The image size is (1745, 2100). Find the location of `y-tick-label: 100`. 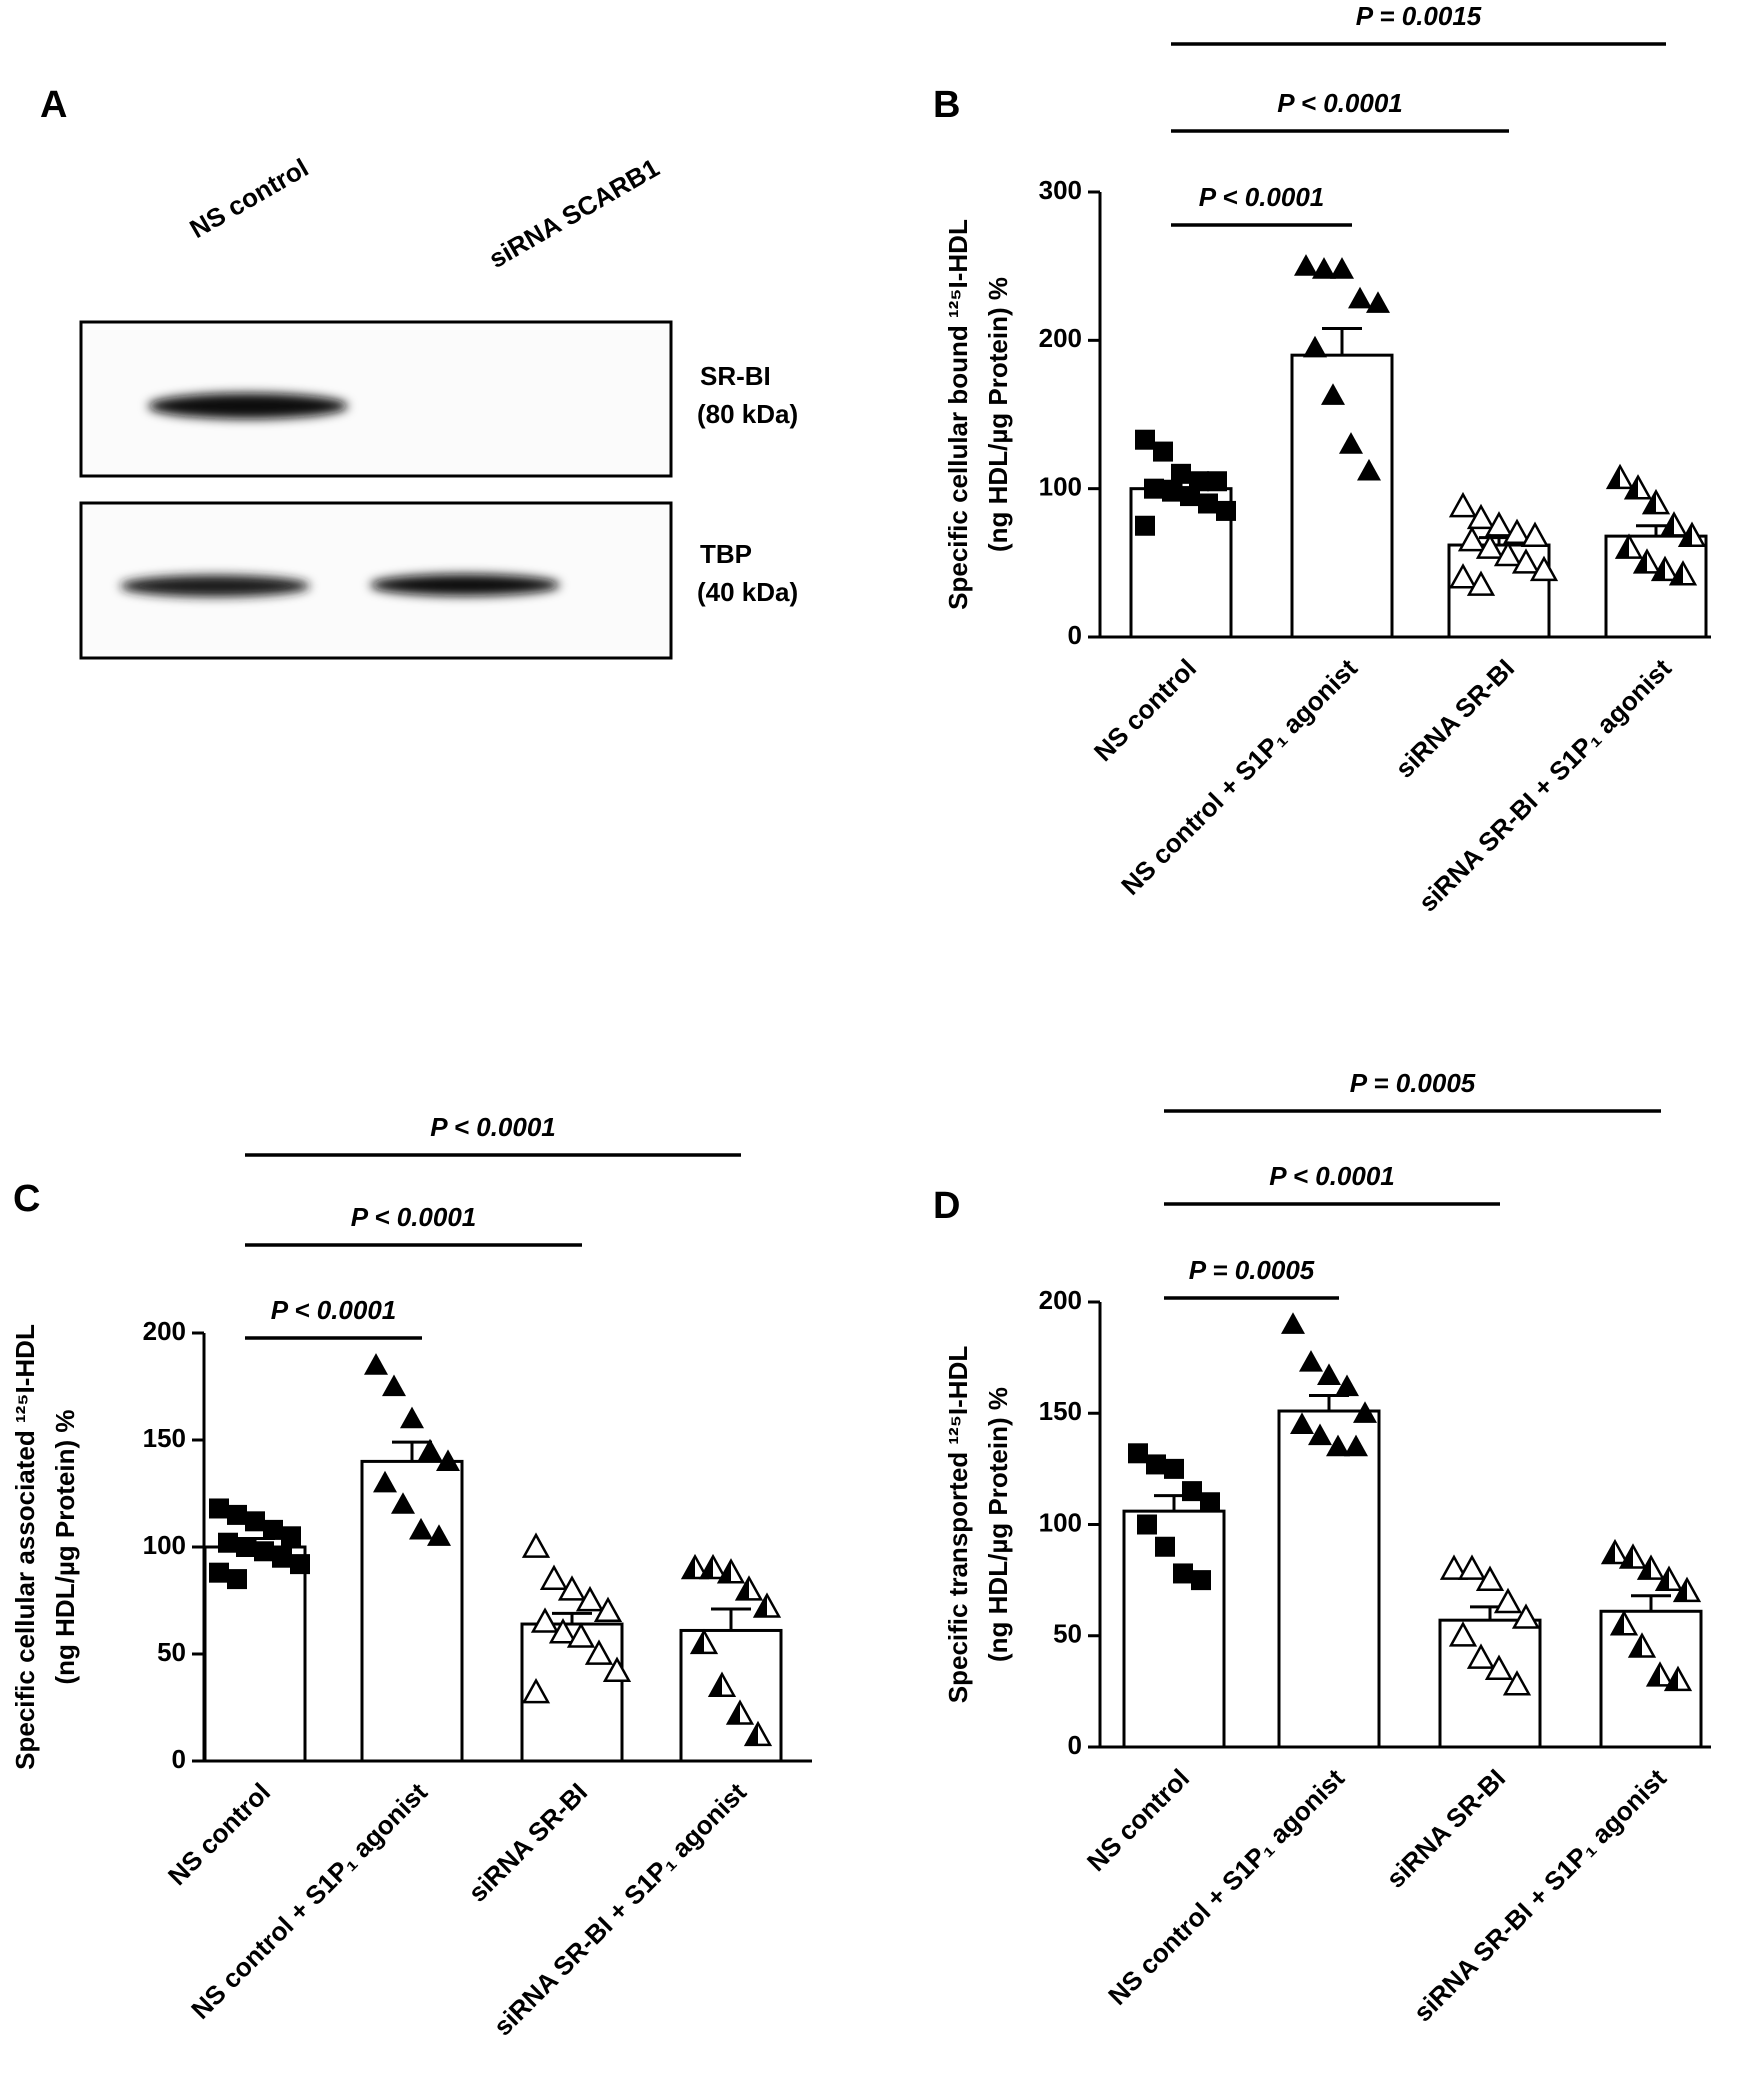

y-tick-label: 100 is located at coordinates (1060, 487).